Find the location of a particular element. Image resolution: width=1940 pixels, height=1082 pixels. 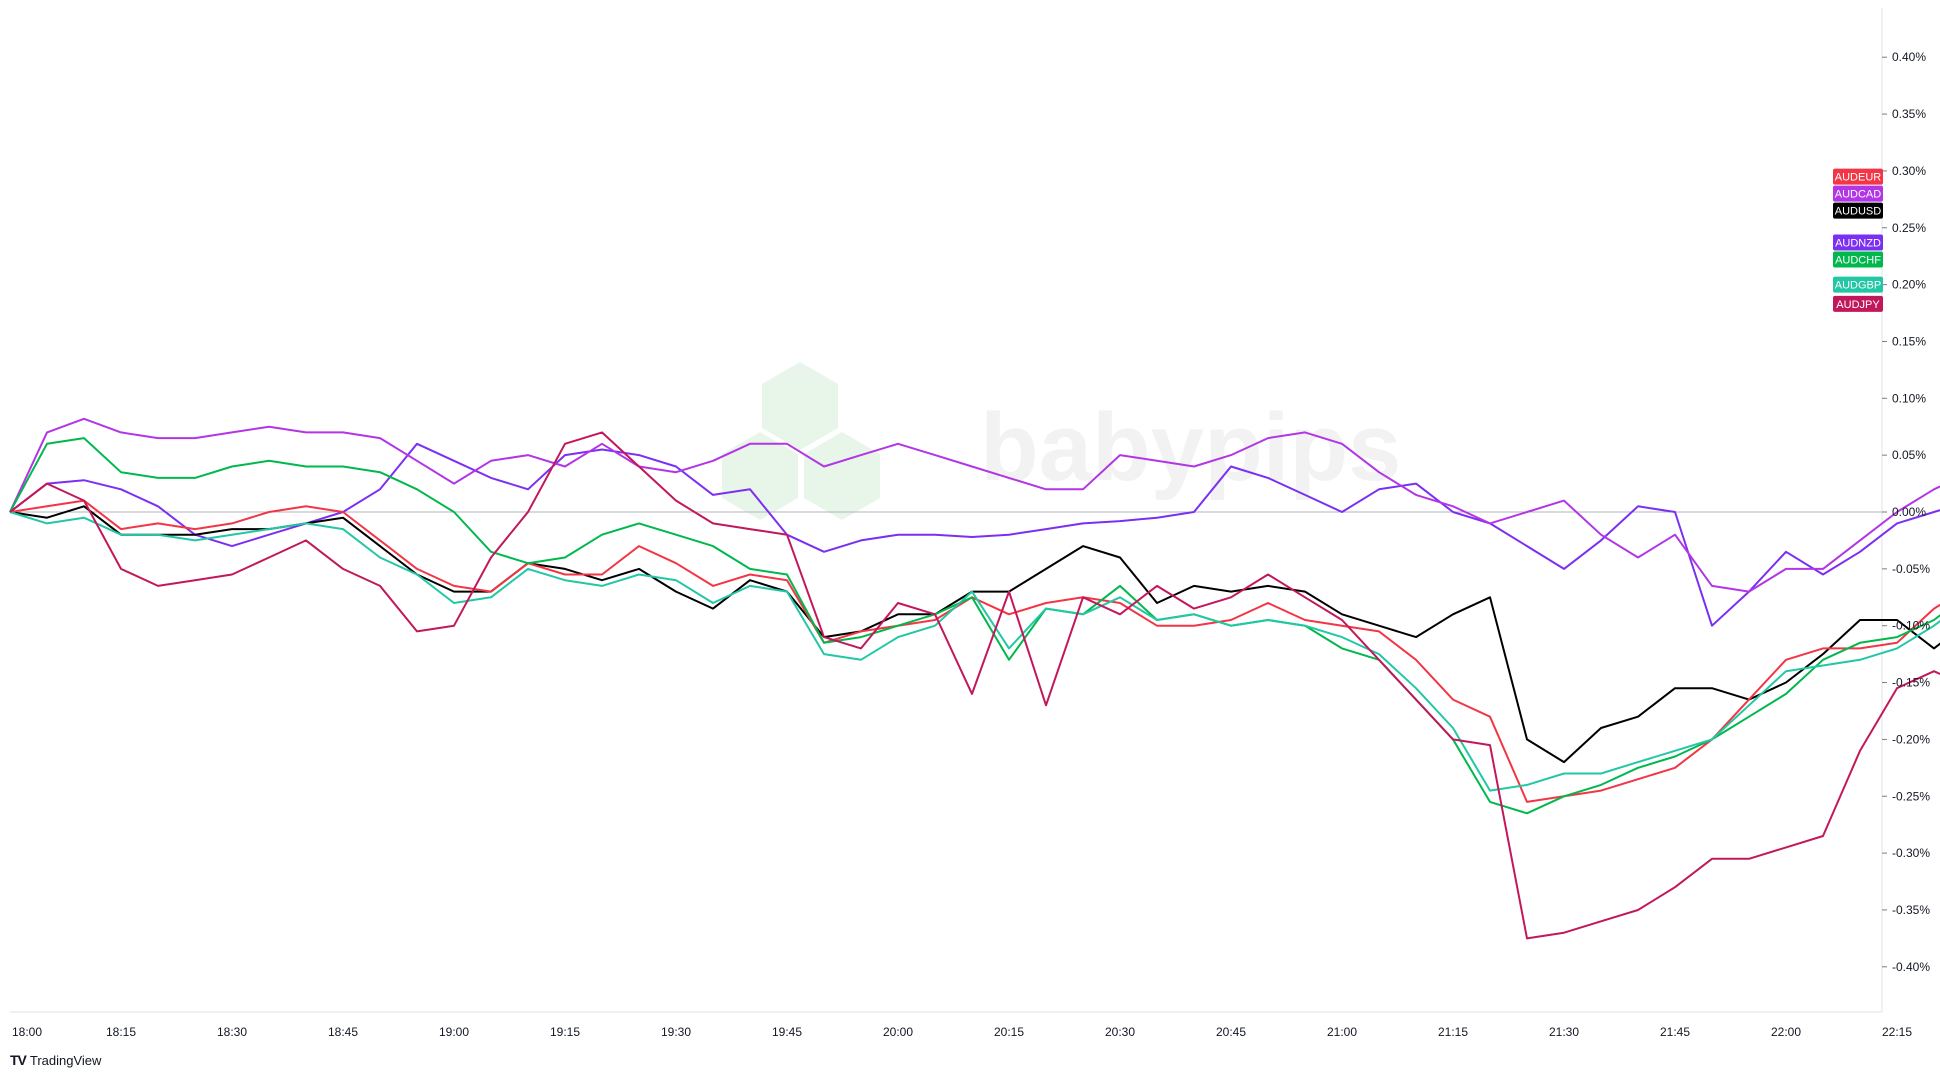

legend-badge-audusd is located at coordinates (1858, 210).